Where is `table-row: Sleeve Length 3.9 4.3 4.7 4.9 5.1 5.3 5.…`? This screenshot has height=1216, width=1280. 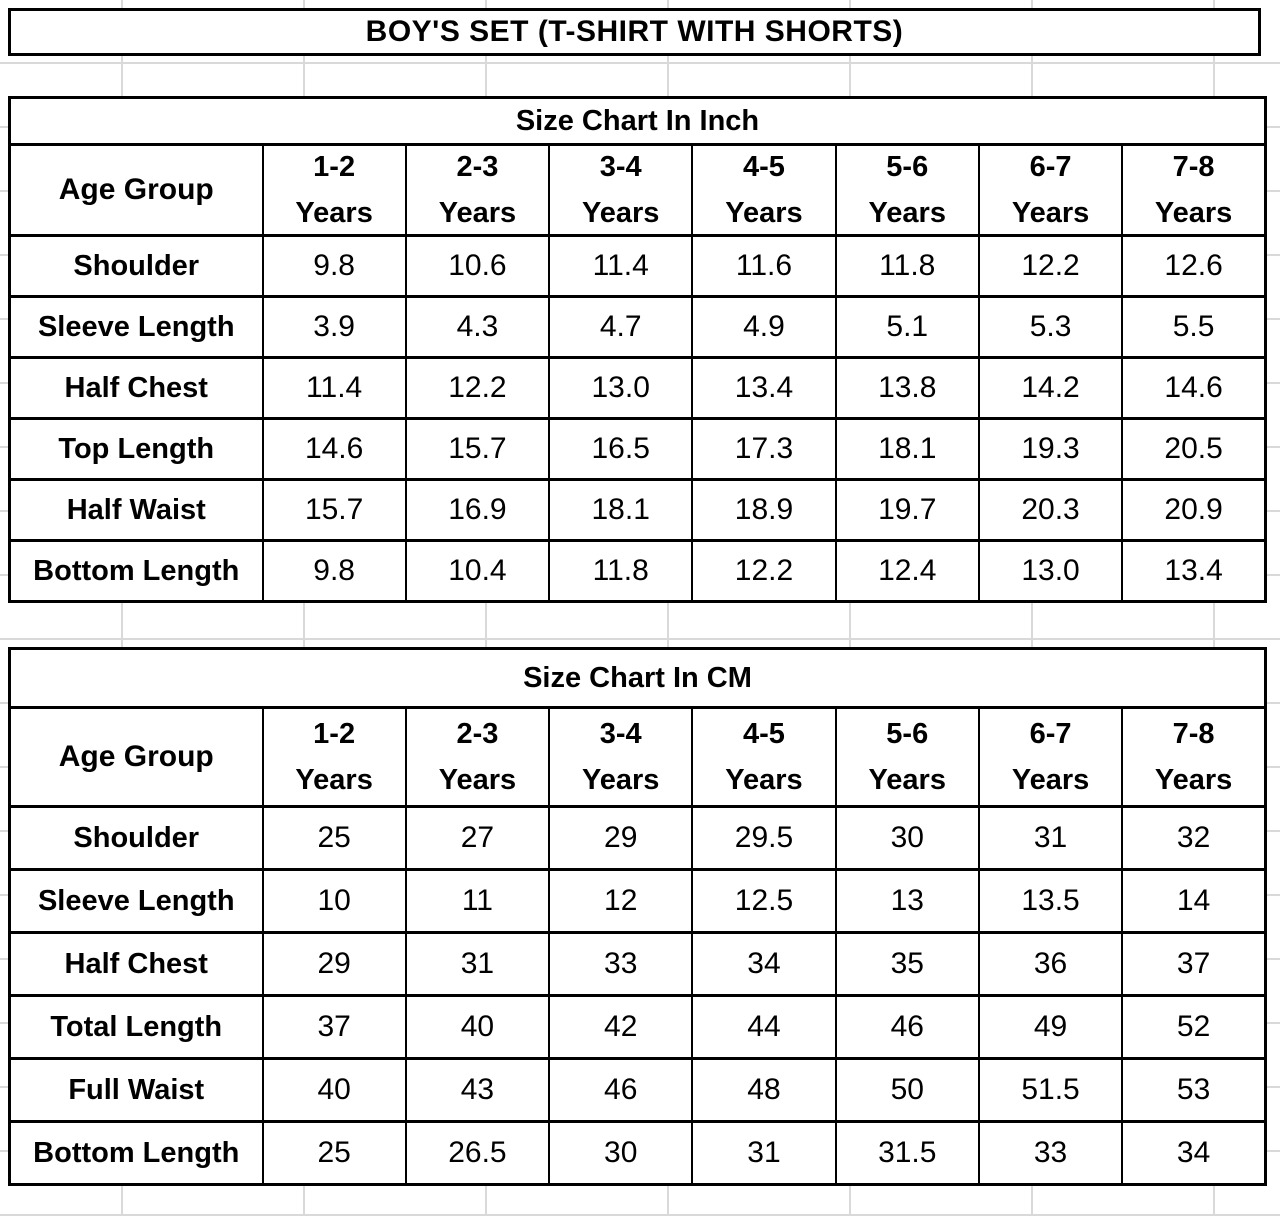 table-row: Sleeve Length 3.9 4.3 4.7 4.9 5.1 5.3 5.… is located at coordinates (637, 327).